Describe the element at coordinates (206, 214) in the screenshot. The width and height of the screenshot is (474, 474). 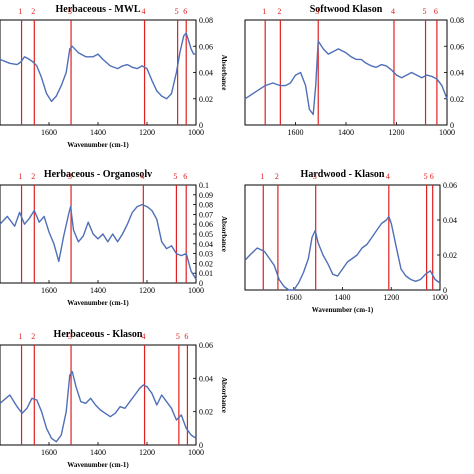
I see `y-tick-label: 0.07` at that location.